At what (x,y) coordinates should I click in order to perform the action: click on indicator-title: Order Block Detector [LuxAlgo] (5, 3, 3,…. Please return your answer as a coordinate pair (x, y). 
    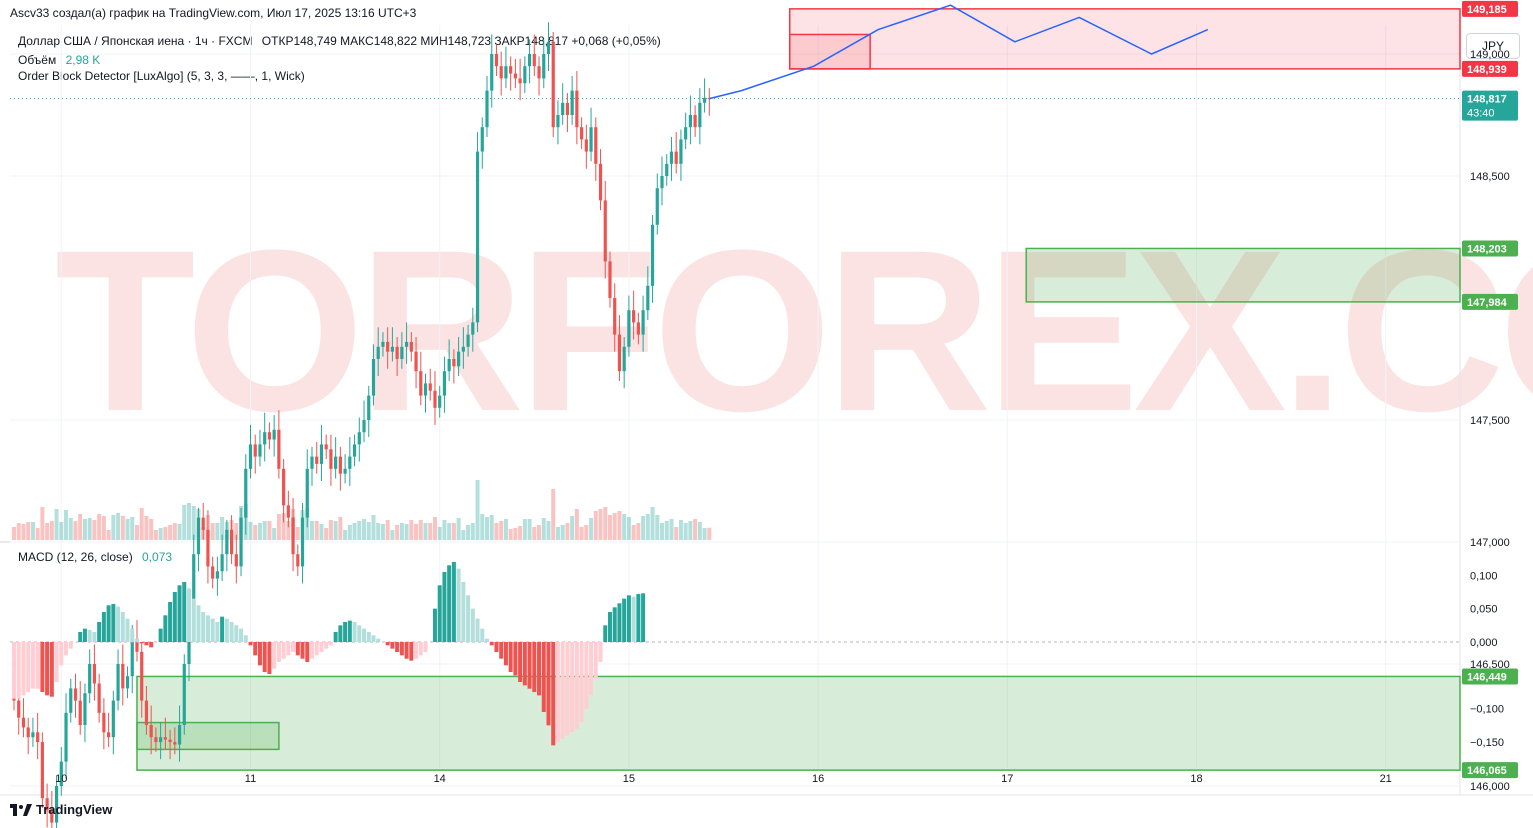
    Looking at the image, I should click on (161, 76).